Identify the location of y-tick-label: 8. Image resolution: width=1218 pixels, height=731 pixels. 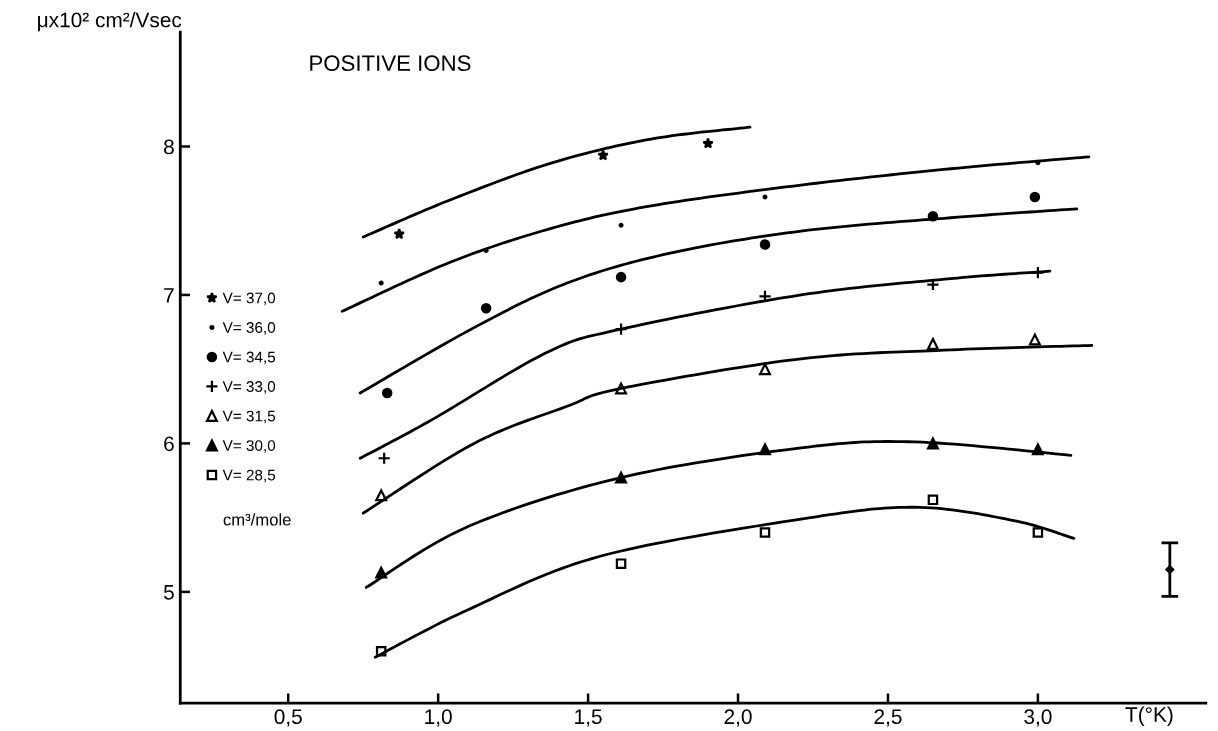
(169, 147).